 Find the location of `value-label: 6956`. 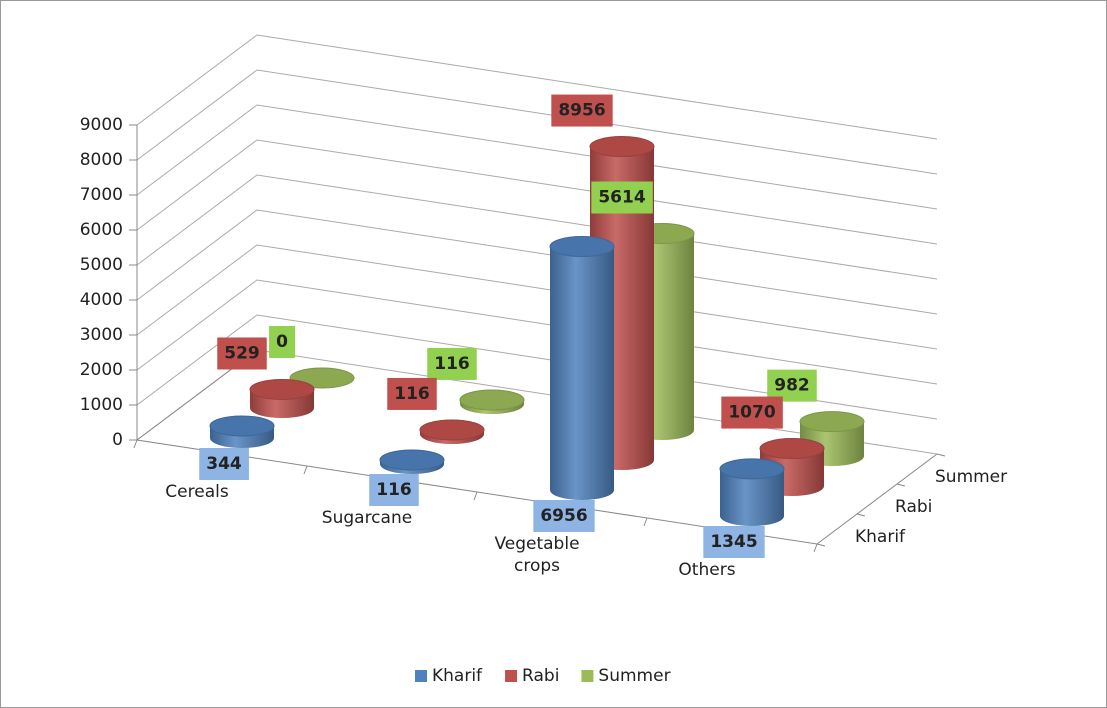

value-label: 6956 is located at coordinates (563, 516).